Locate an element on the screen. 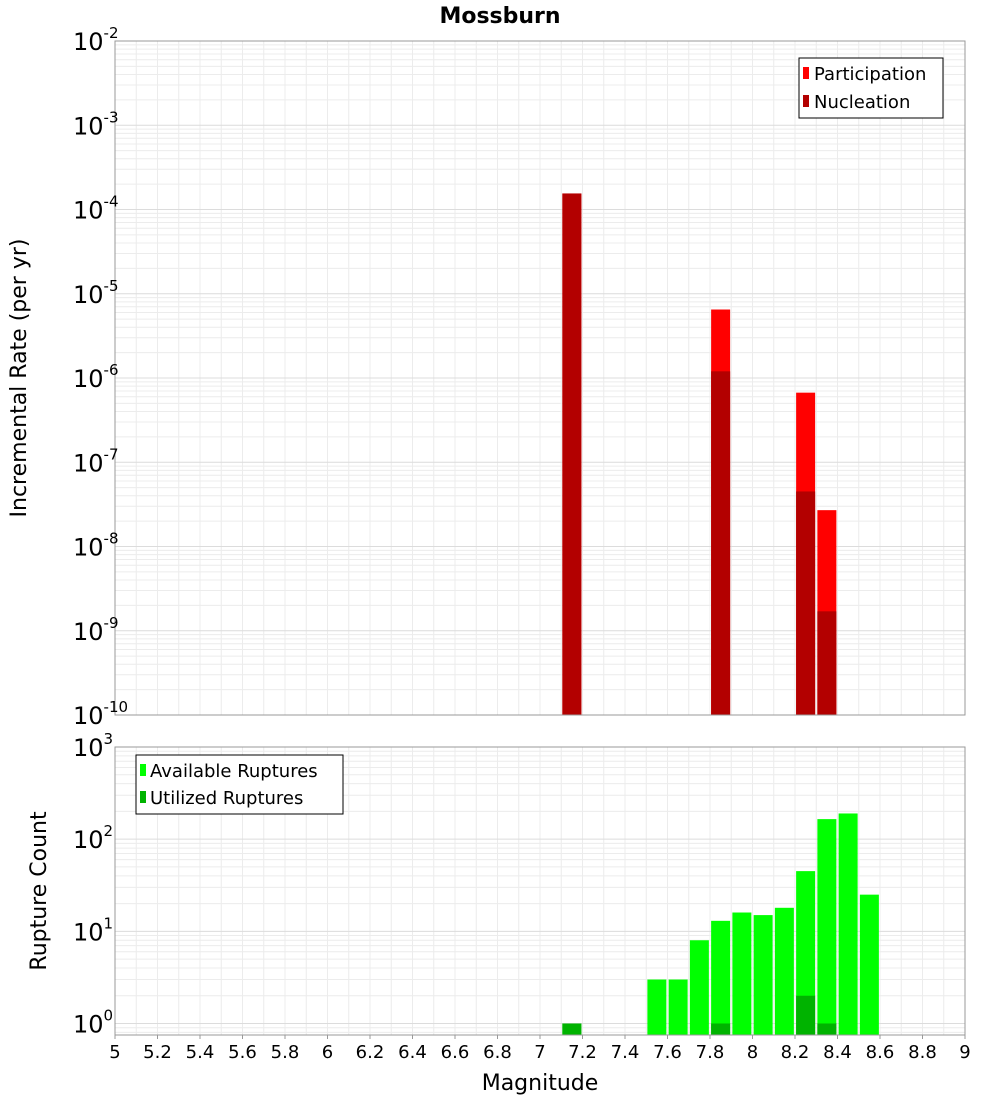 Image resolution: width=1000 pixels, height=1100 pixels. x-tick-label: 5.6 is located at coordinates (242, 1052).